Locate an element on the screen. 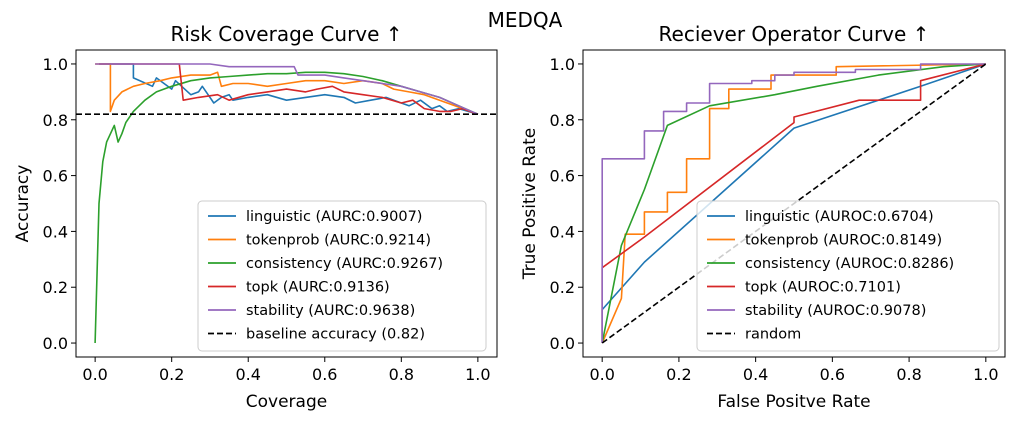 The image size is (1015, 421). series-line-tokenprob is located at coordinates (287, 89).